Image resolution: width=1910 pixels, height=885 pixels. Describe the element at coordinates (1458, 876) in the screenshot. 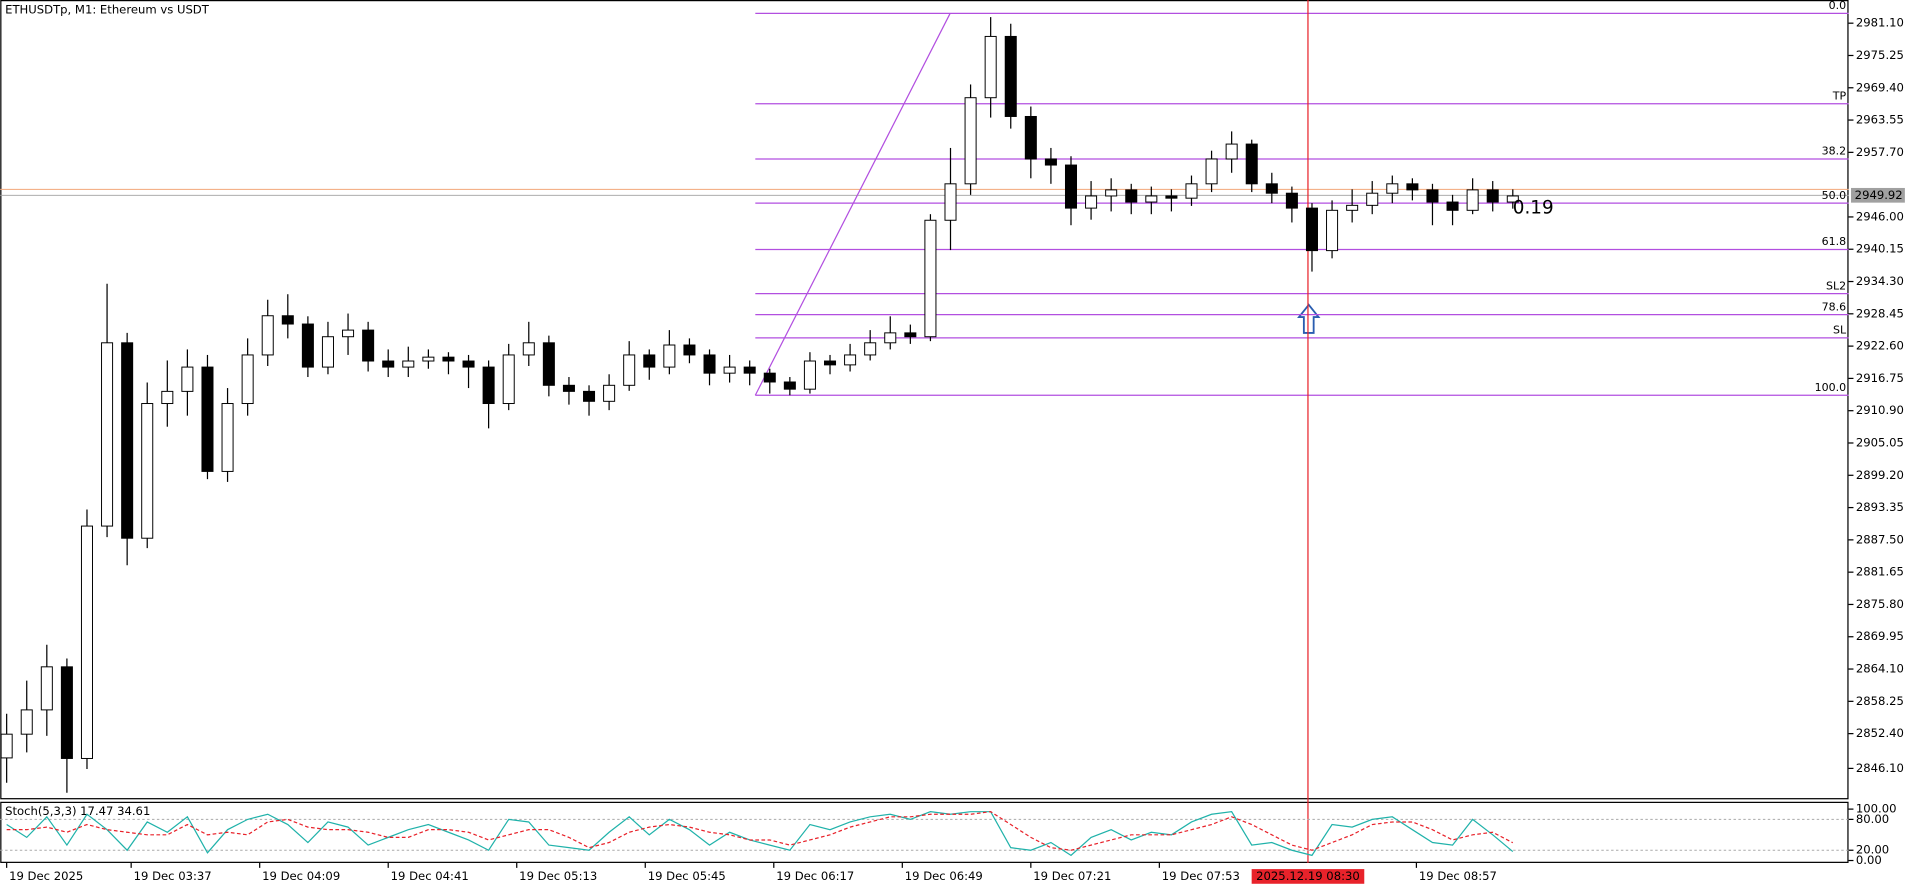

I see `x-tick-label: 19 Dec 08:57` at that location.